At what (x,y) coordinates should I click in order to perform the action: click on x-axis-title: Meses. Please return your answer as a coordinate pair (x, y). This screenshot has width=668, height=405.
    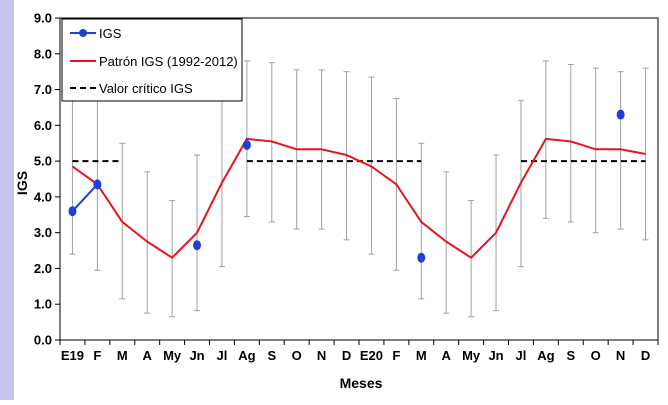
    Looking at the image, I should click on (361, 383).